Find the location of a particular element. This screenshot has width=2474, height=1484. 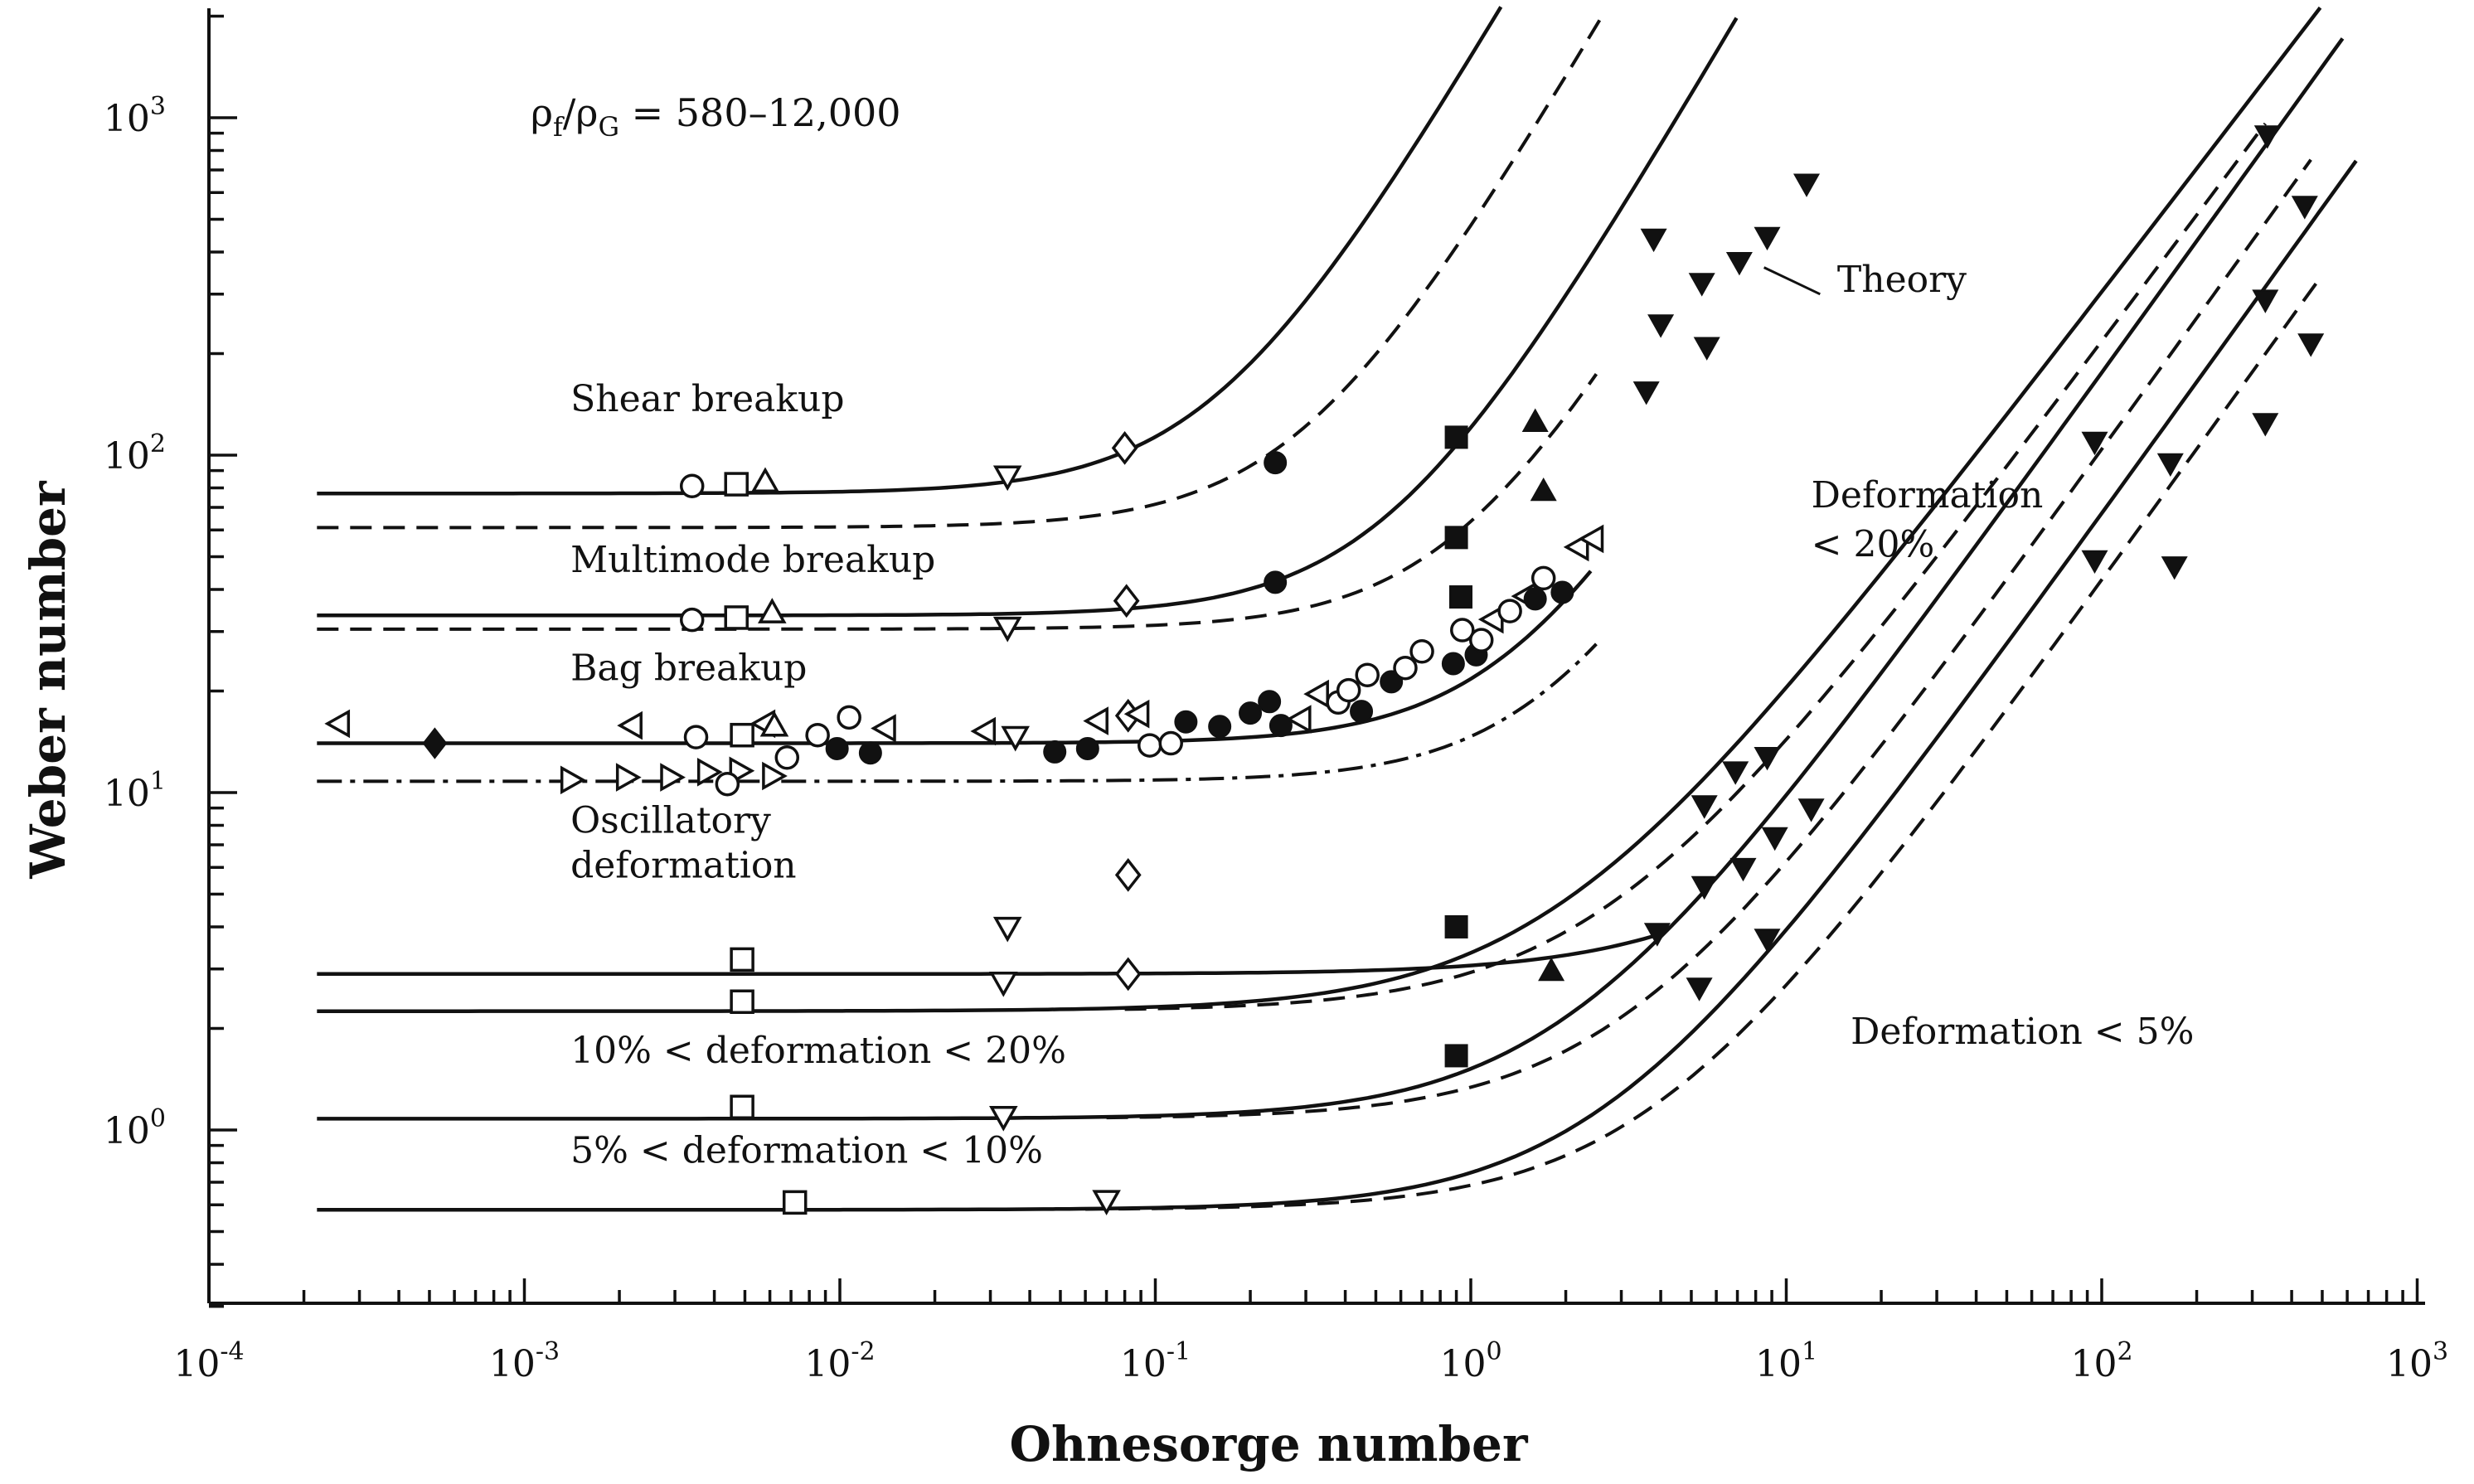

marker-diamond-filled is located at coordinates (435, 743).